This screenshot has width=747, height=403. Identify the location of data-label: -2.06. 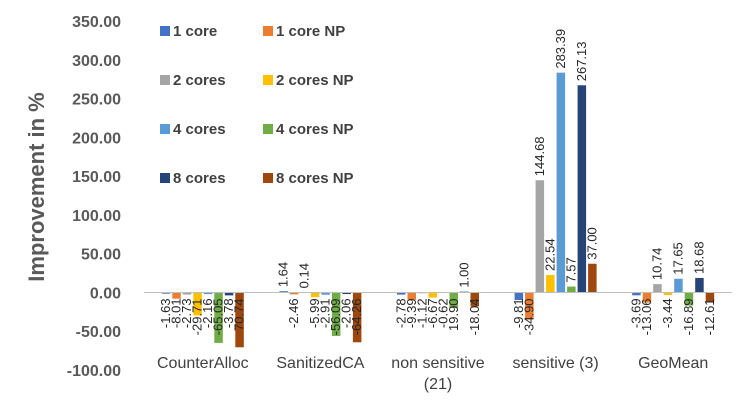
(346, 313).